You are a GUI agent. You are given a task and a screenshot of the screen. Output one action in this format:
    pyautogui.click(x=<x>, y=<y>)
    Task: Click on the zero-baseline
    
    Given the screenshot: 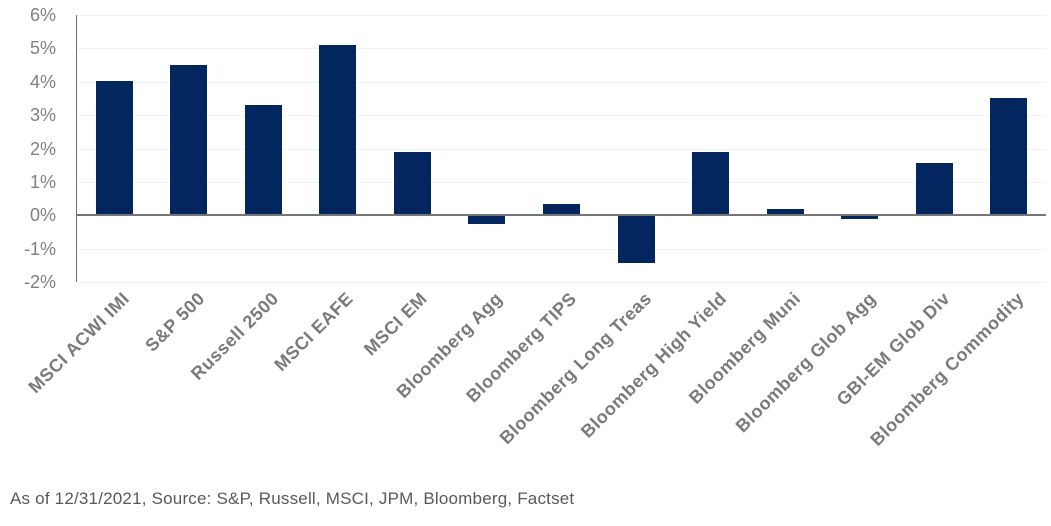 What is the action you would take?
    pyautogui.click(x=561, y=215)
    